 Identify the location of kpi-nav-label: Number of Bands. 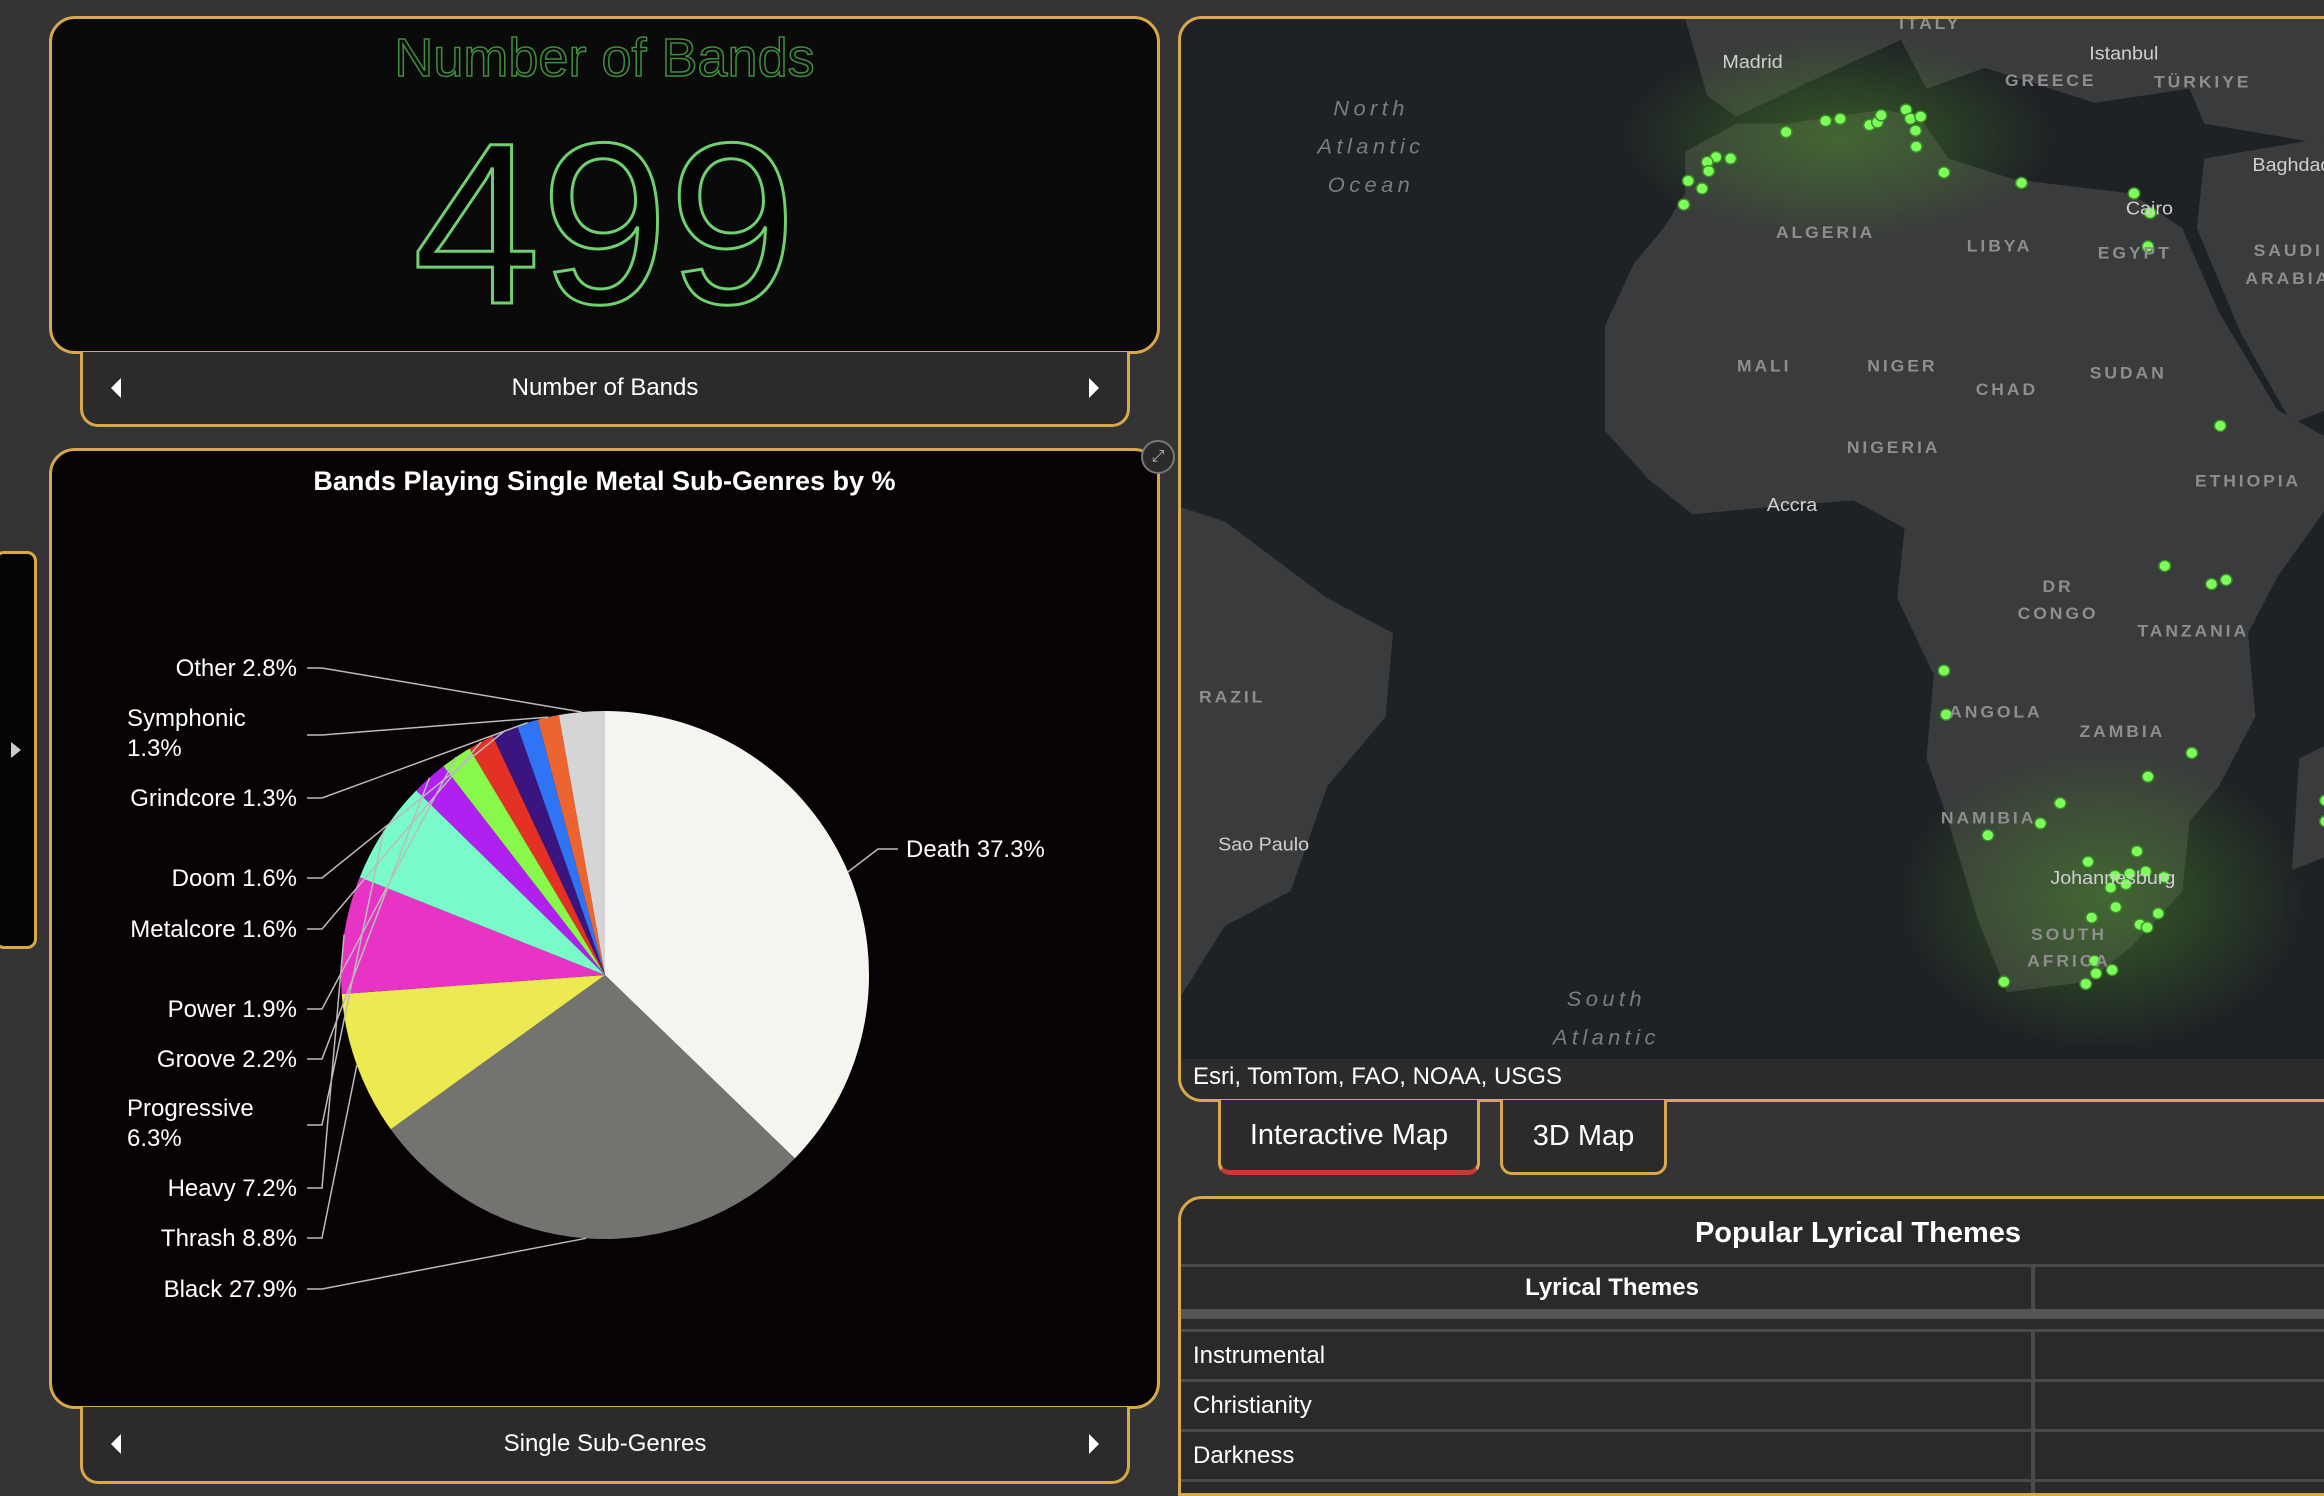
(605, 387).